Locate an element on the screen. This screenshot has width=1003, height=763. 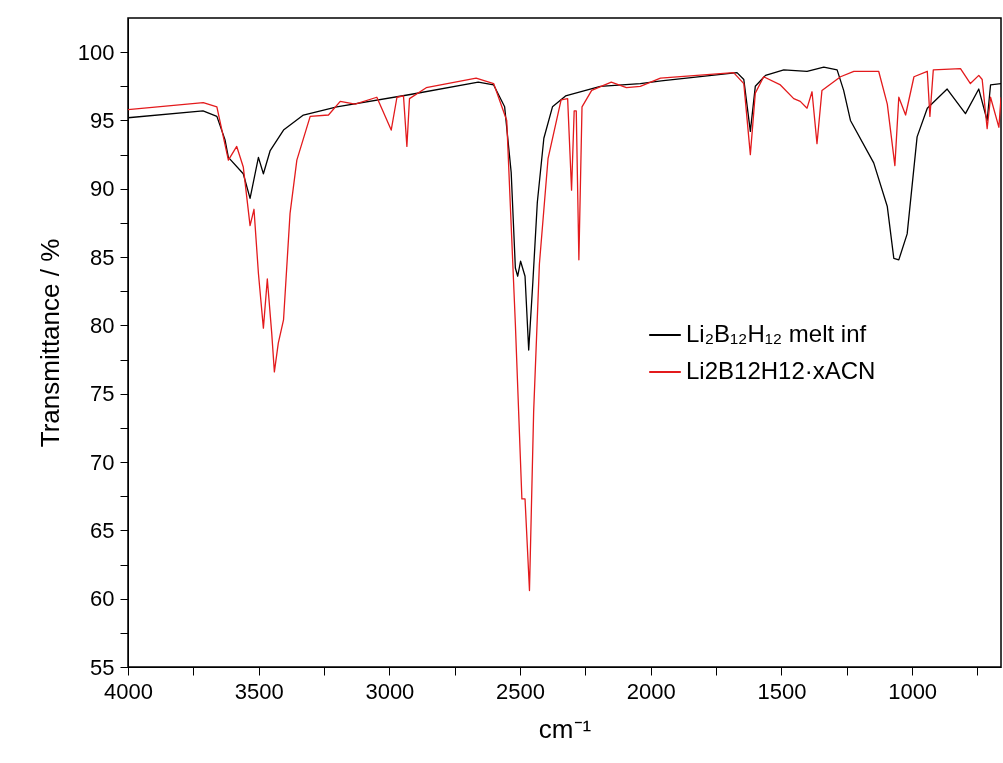
y-tick-label: 90 is located at coordinates (102, 189).